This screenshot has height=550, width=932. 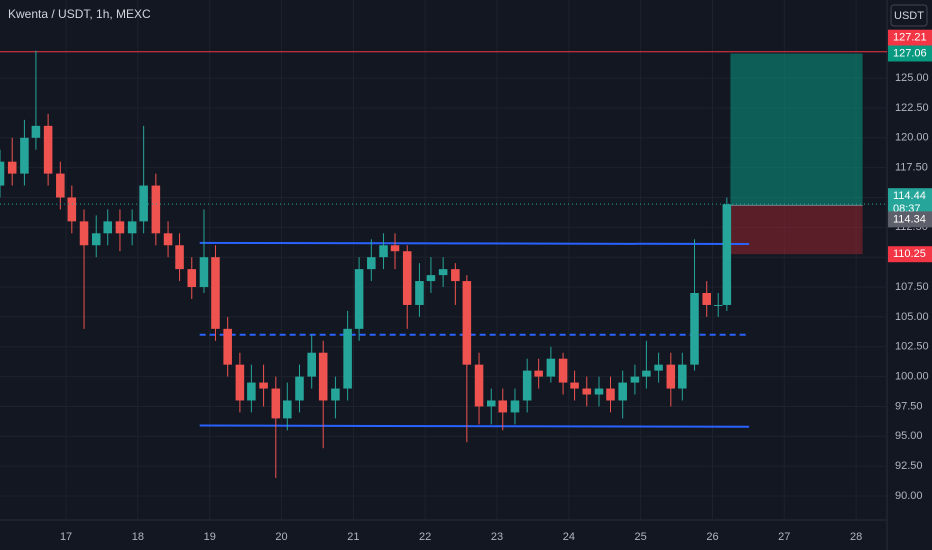 What do you see at coordinates (641, 537) in the screenshot?
I see `x-tick-label: 25` at bounding box center [641, 537].